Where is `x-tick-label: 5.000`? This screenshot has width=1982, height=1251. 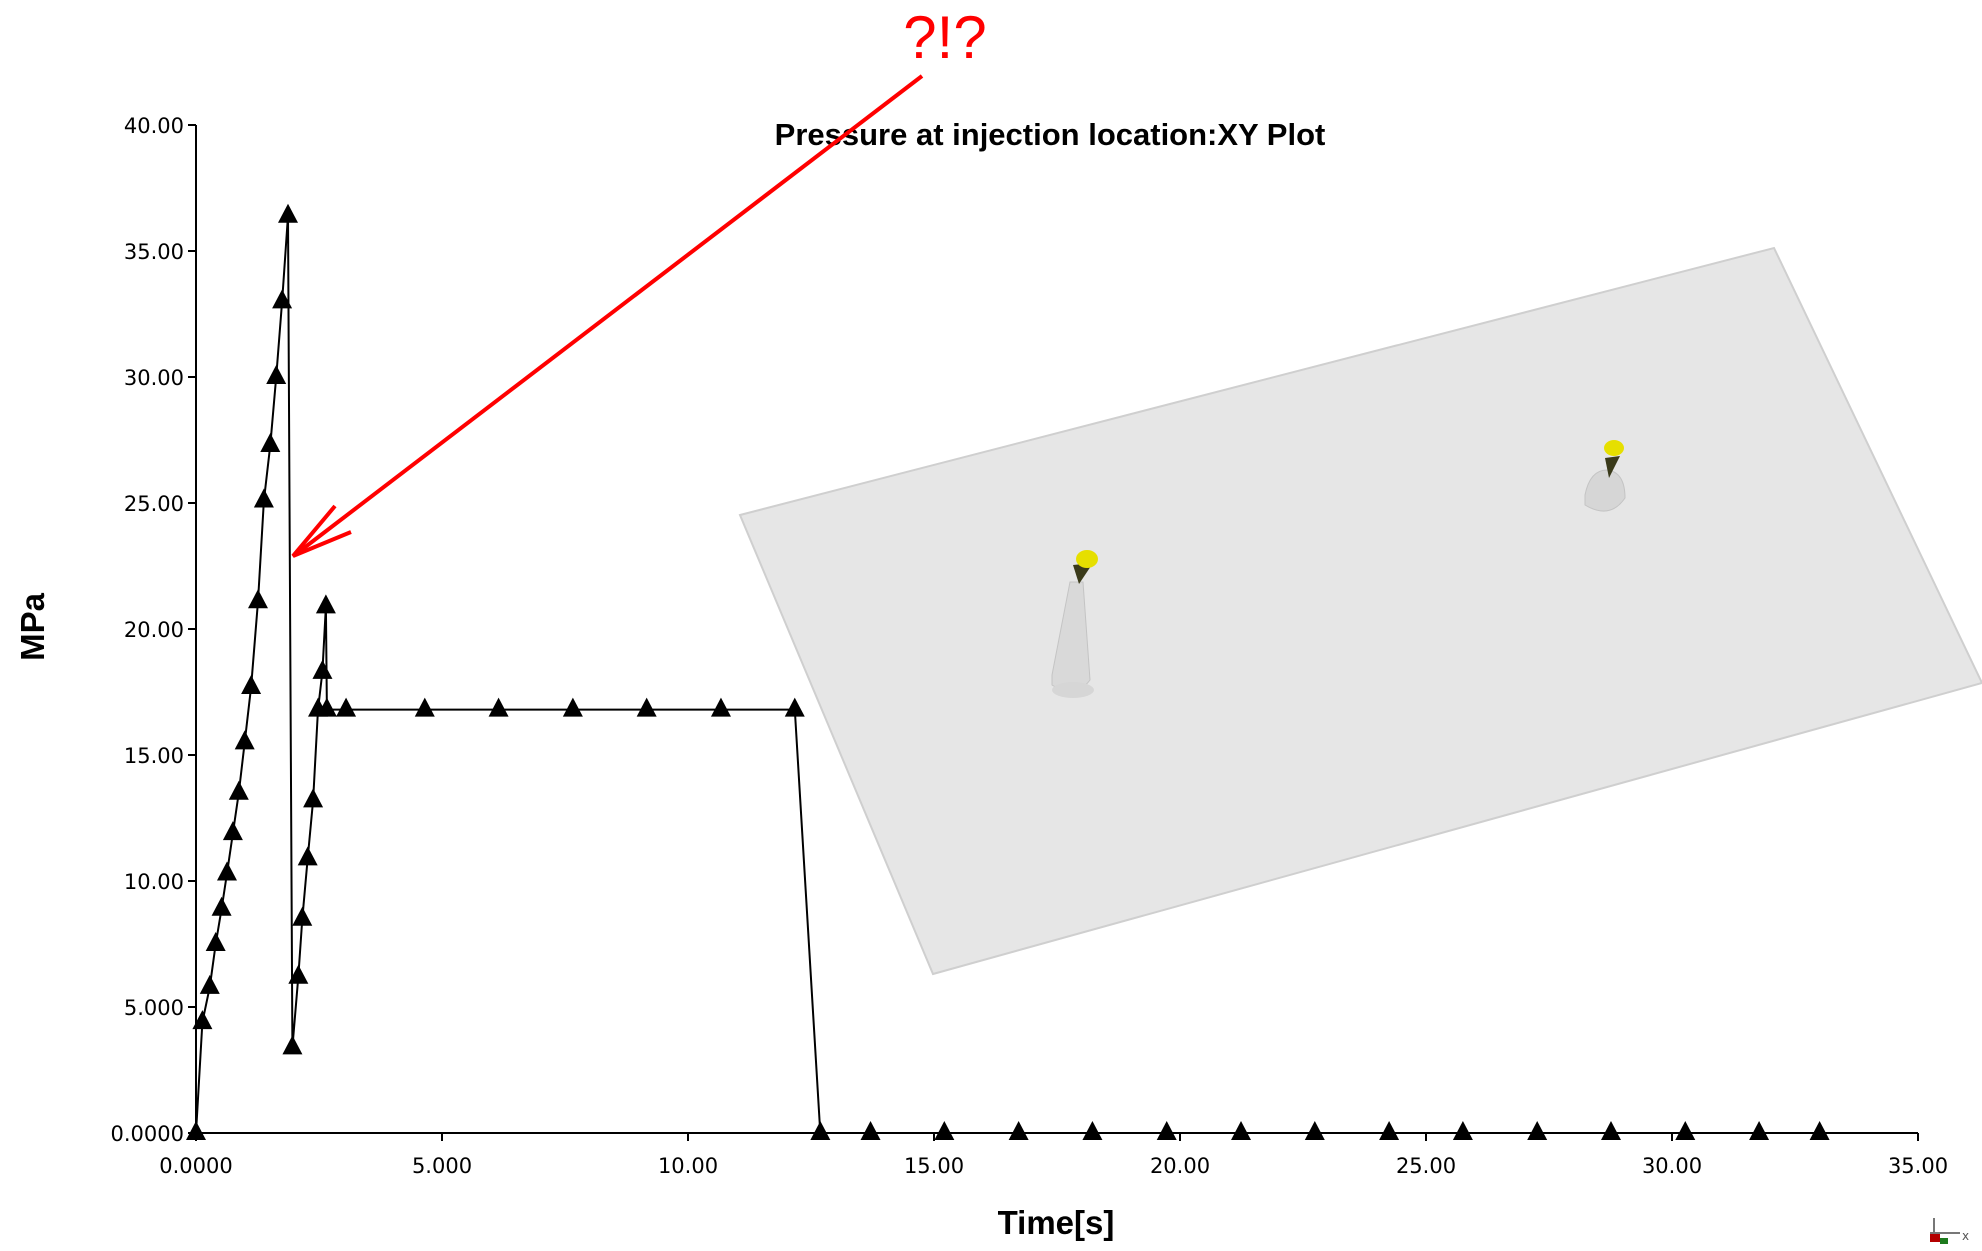
x-tick-label: 5.000 is located at coordinates (442, 1166).